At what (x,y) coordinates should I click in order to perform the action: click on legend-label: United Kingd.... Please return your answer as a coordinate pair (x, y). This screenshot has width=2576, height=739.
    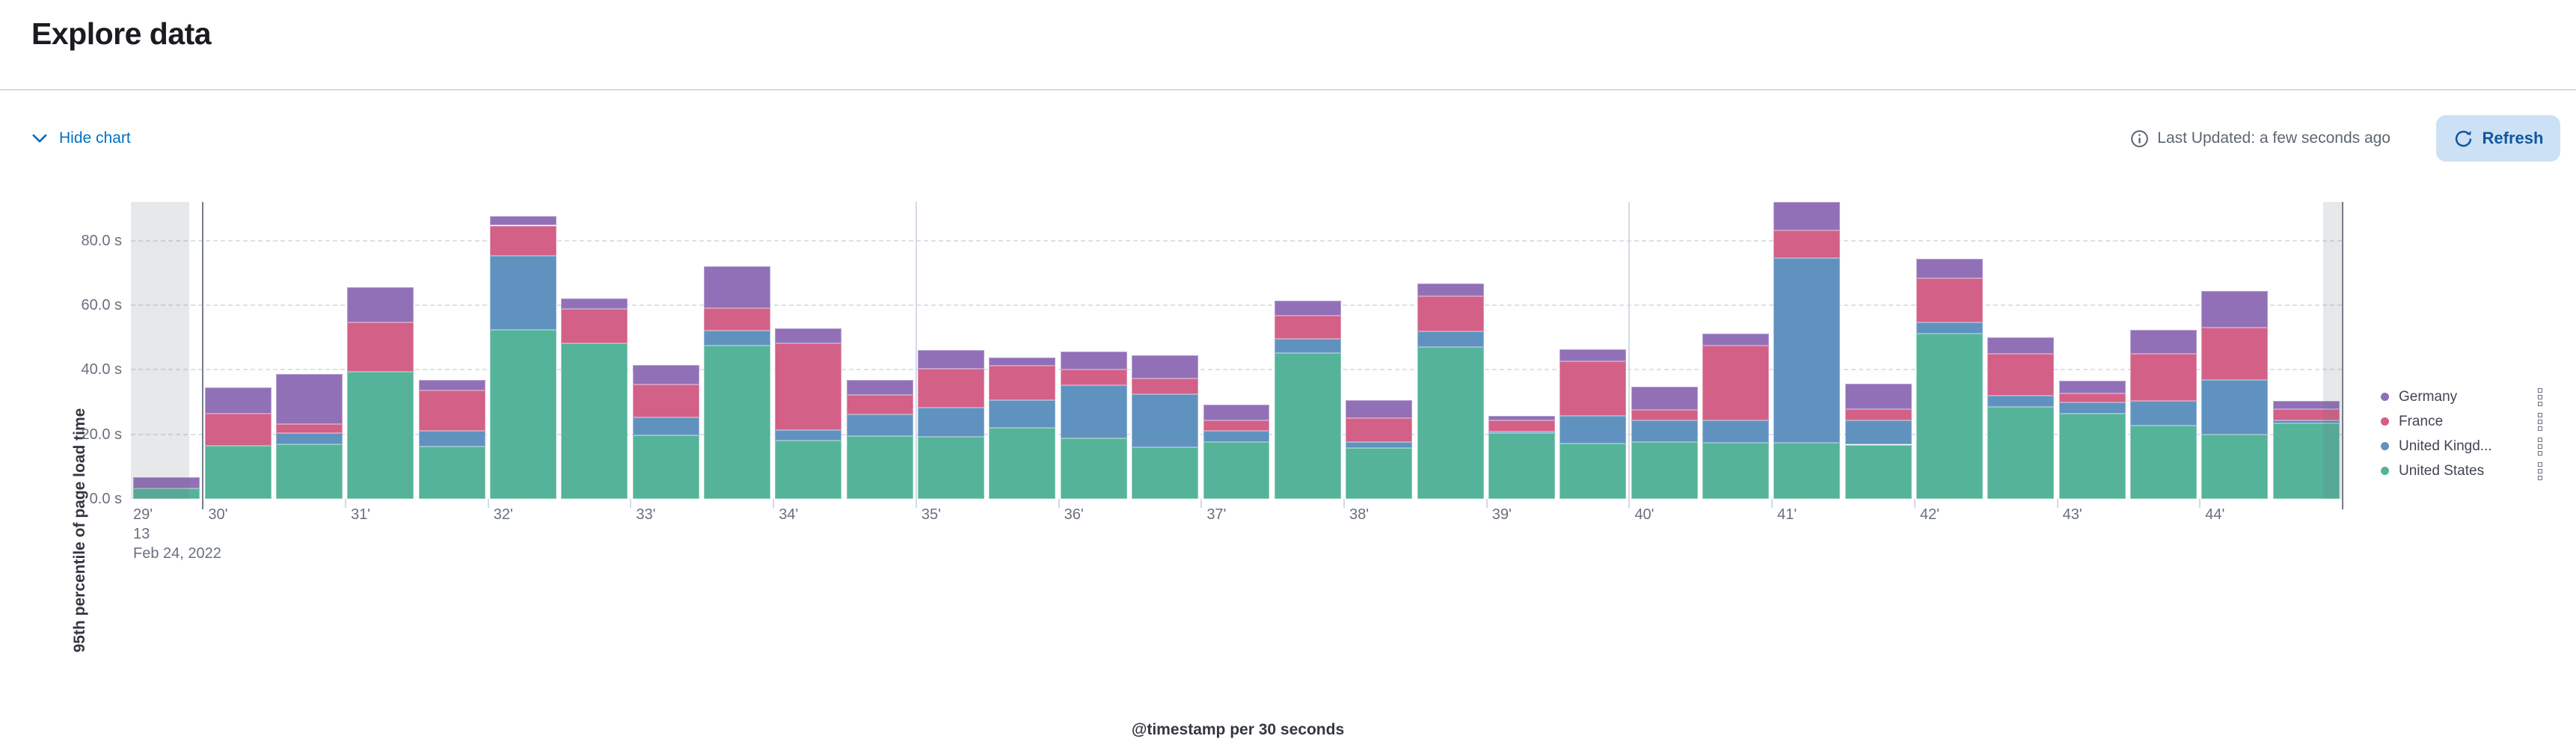
    Looking at the image, I should click on (2445, 446).